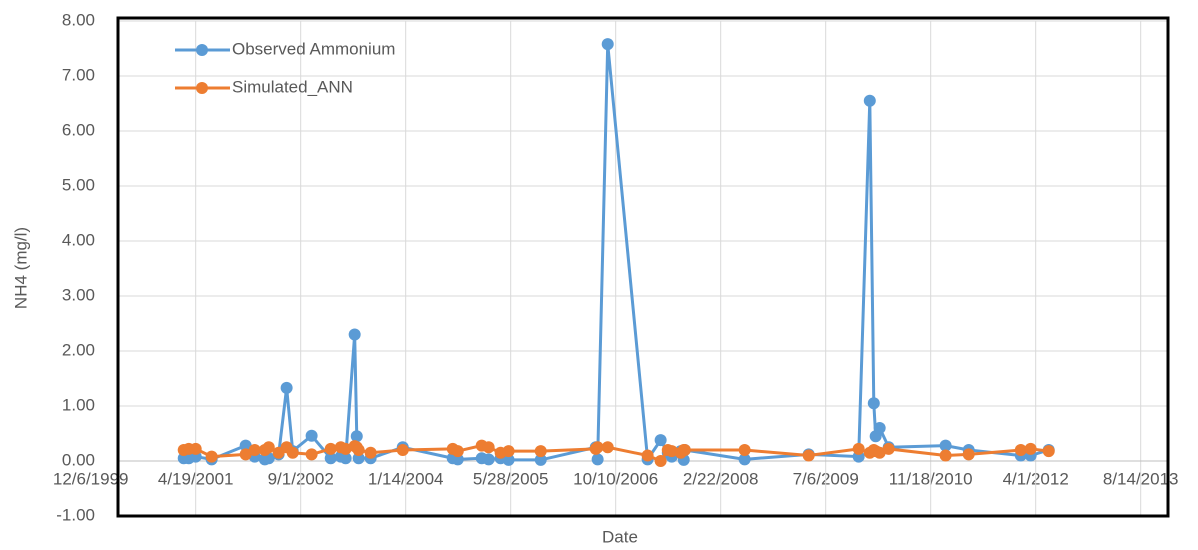  Describe the element at coordinates (313, 48) in the screenshot. I see `legend-label: Observed Ammonium` at that location.